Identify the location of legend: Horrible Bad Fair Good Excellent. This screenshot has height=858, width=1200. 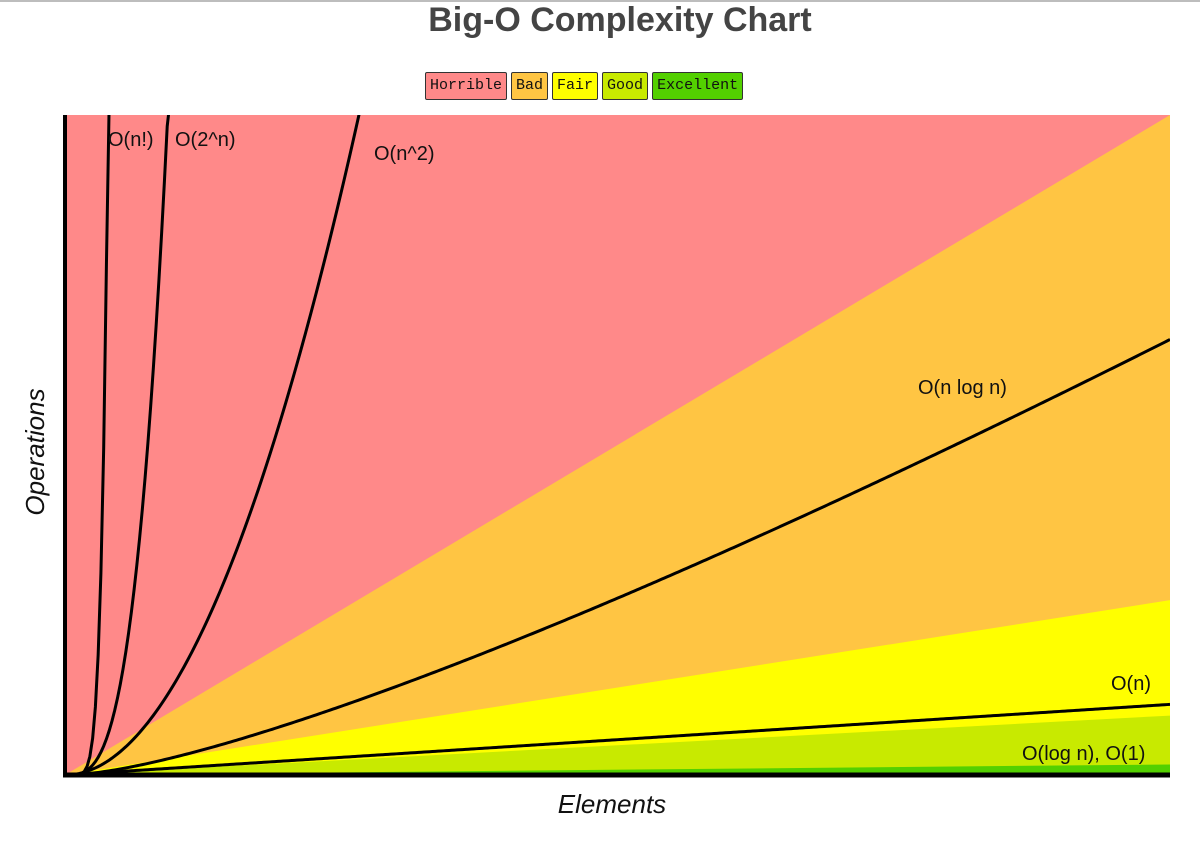
(584, 86).